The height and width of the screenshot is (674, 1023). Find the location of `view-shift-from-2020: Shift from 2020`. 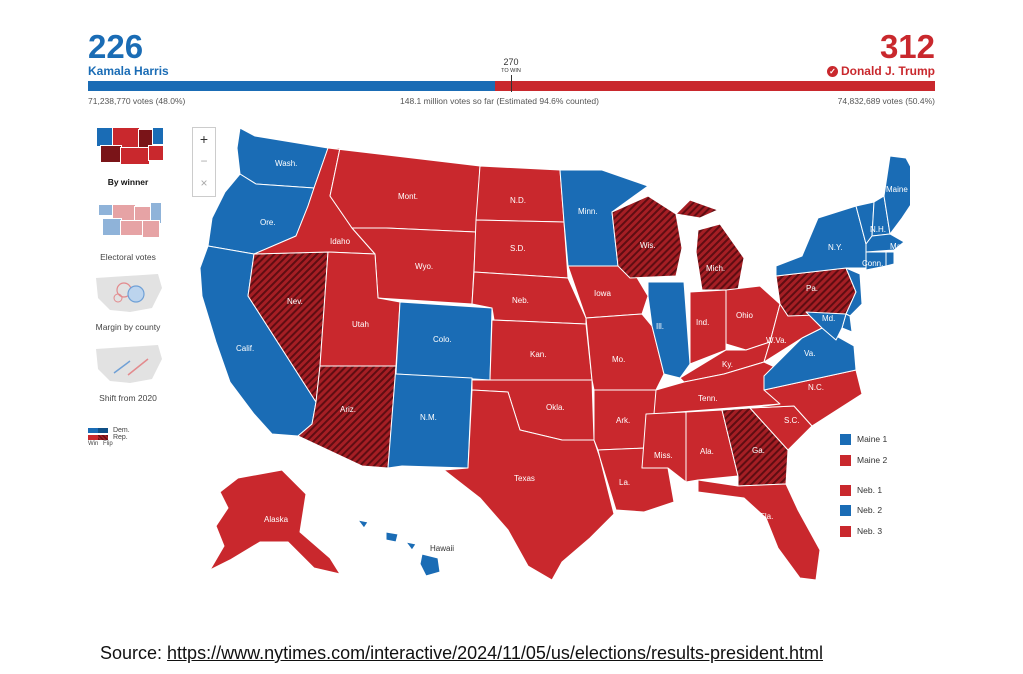

view-shift-from-2020: Shift from 2020 is located at coordinates (128, 371).